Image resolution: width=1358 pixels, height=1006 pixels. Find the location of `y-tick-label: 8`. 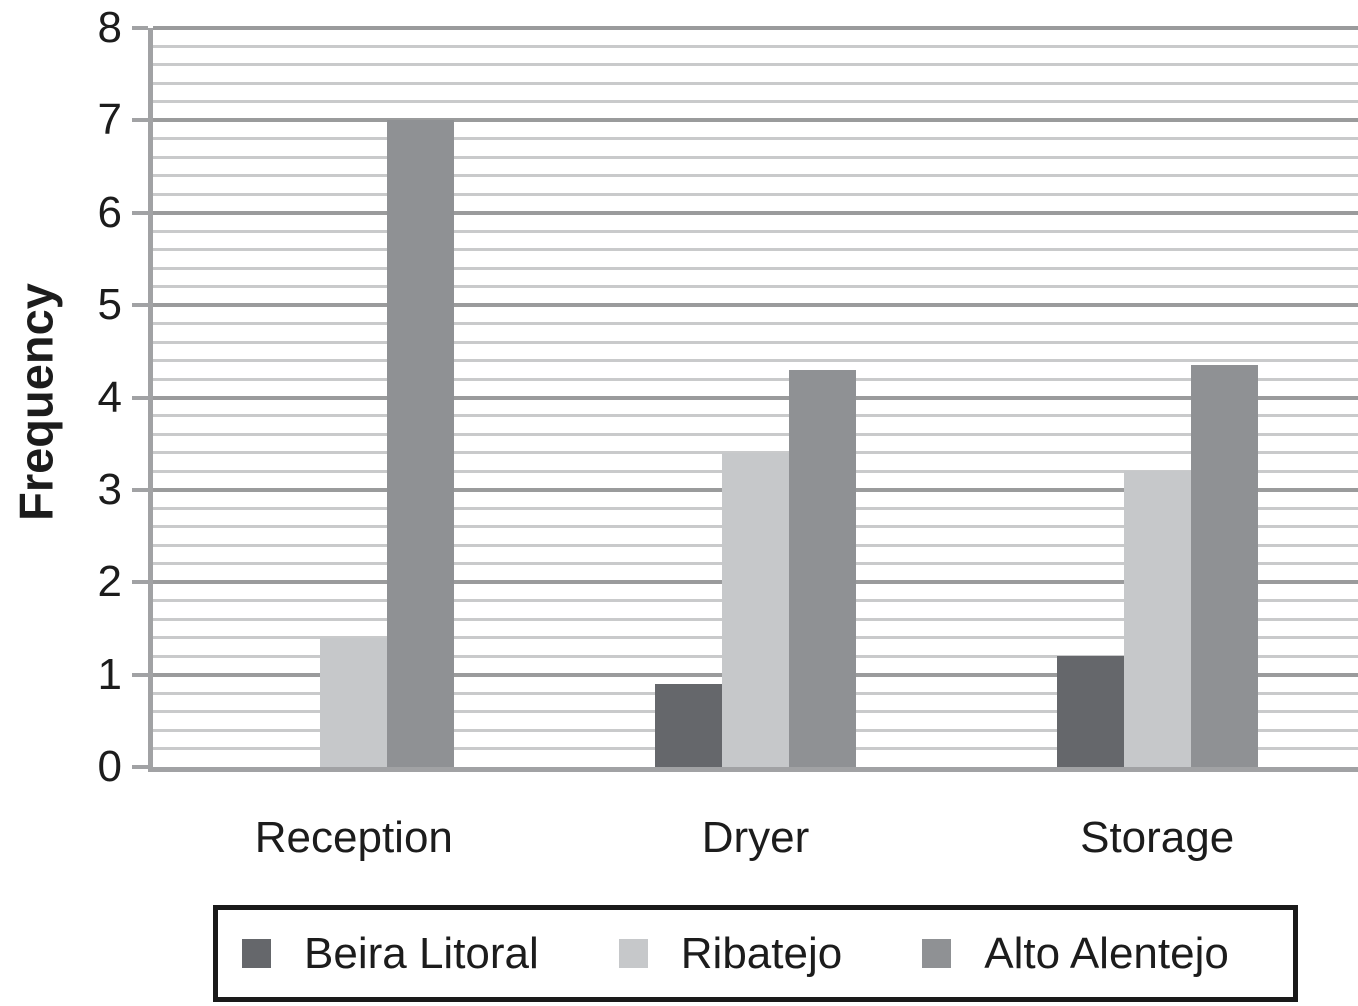

y-tick-label: 8 is located at coordinates (109, 27).